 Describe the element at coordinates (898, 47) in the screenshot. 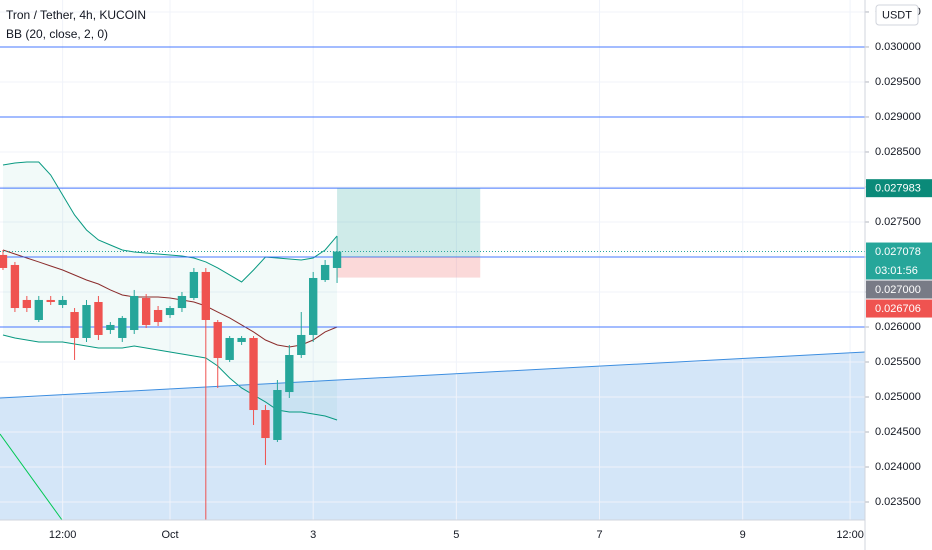

I see `y-tick-label: 0.030000` at that location.